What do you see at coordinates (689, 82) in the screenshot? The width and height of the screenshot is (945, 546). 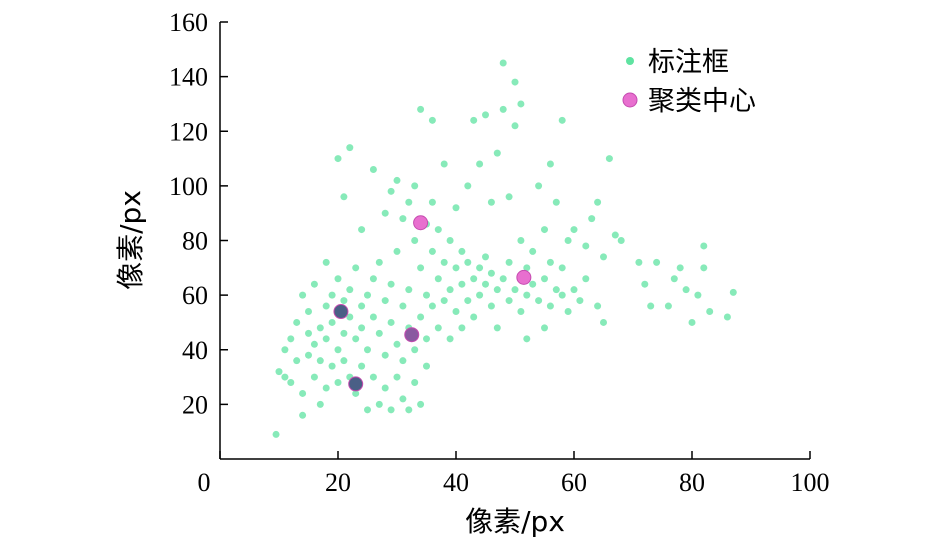 I see `legend: 标注框 聚类中心` at bounding box center [689, 82].